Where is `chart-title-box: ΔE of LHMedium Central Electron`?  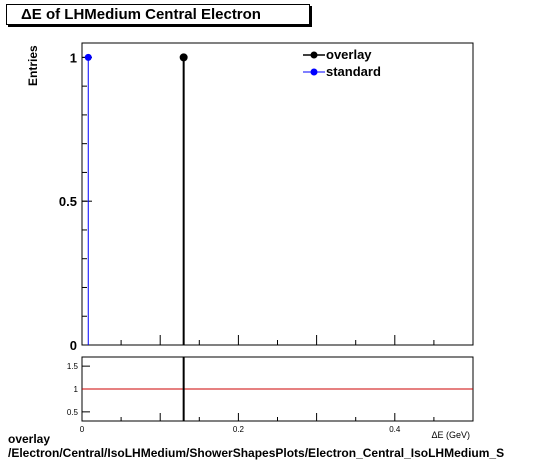
chart-title-box: ΔE of LHMedium Central Electron is located at coordinates (158, 14).